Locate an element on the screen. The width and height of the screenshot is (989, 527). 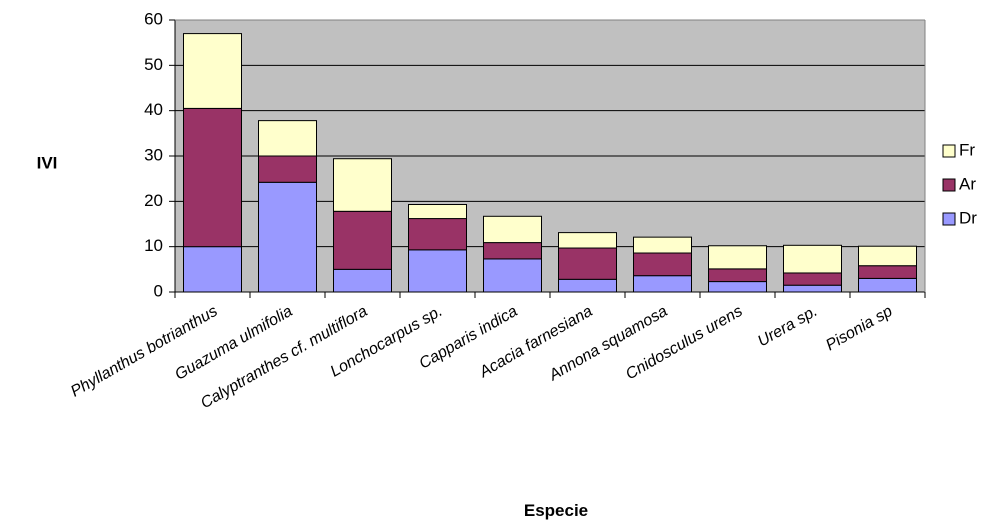
x-axis-label: Especie is located at coordinates (556, 510).